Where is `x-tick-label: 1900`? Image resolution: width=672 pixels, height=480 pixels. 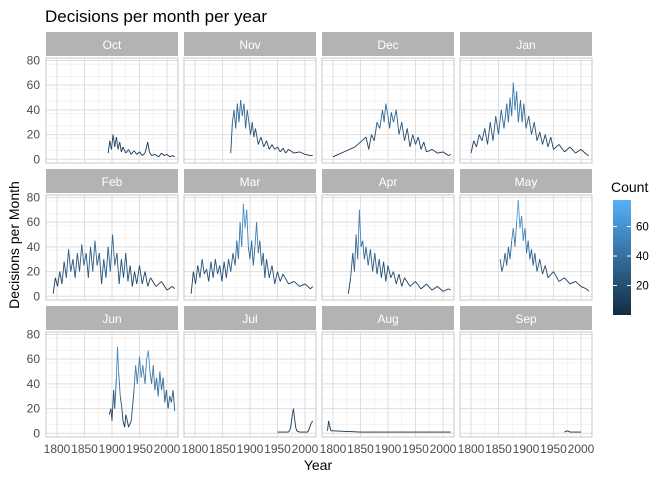 x-tick-label: 1900 is located at coordinates (112, 449).